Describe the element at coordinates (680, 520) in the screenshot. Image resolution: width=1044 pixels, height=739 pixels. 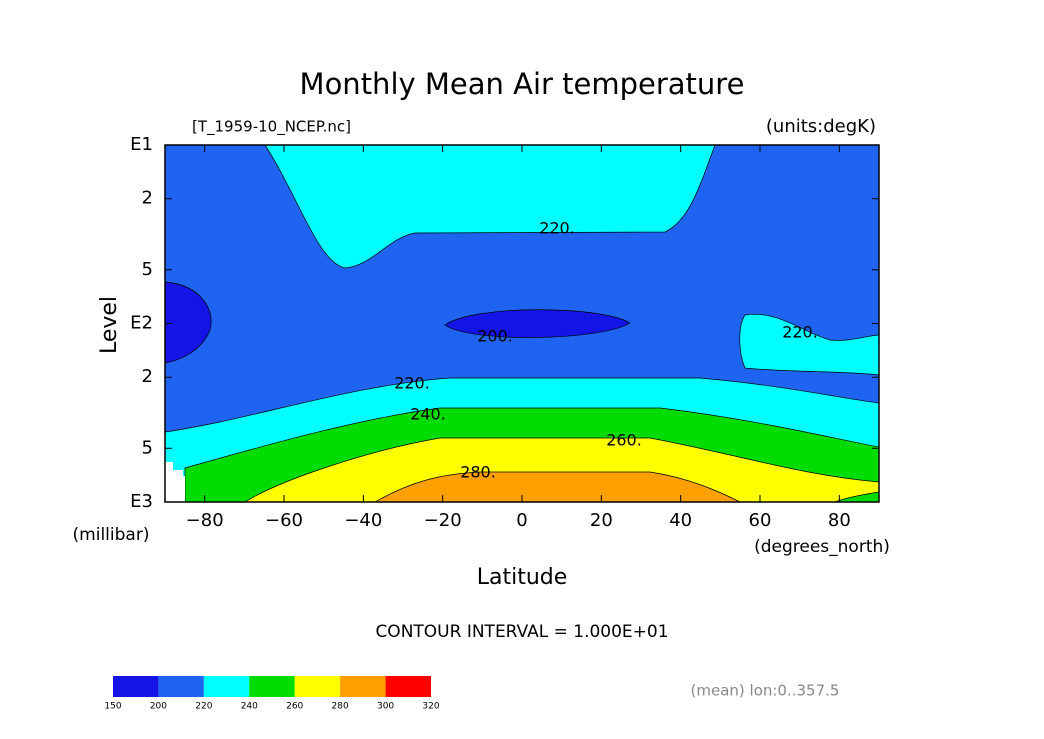
I see `x-tick-label: 40` at that location.